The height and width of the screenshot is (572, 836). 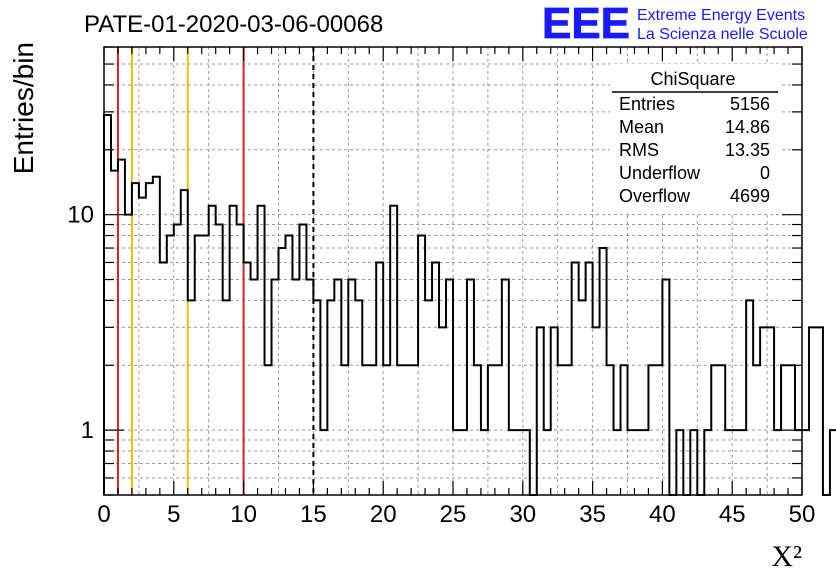 I want to click on logo-mark: EEE, so click(x=586, y=24).